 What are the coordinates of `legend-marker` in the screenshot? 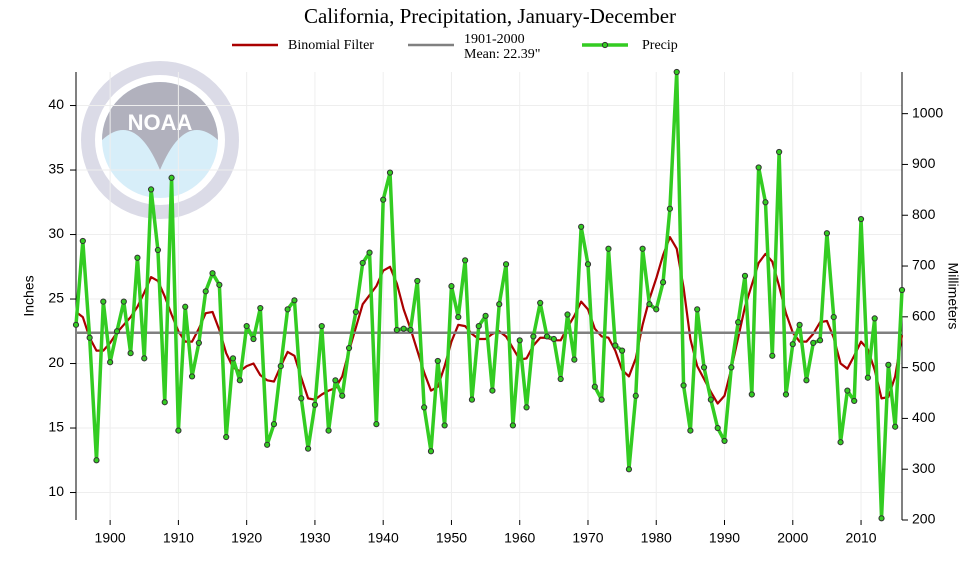 It's located at (605, 45).